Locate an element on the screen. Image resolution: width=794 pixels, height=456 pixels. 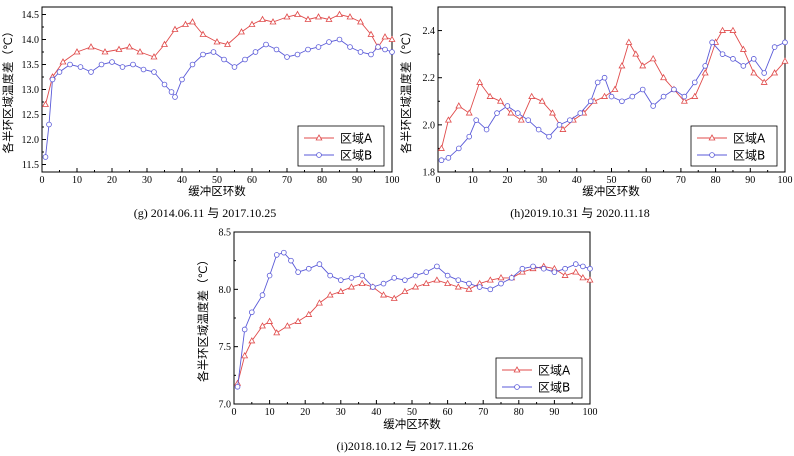
x-tick-label: 20 is located at coordinates (112, 180).